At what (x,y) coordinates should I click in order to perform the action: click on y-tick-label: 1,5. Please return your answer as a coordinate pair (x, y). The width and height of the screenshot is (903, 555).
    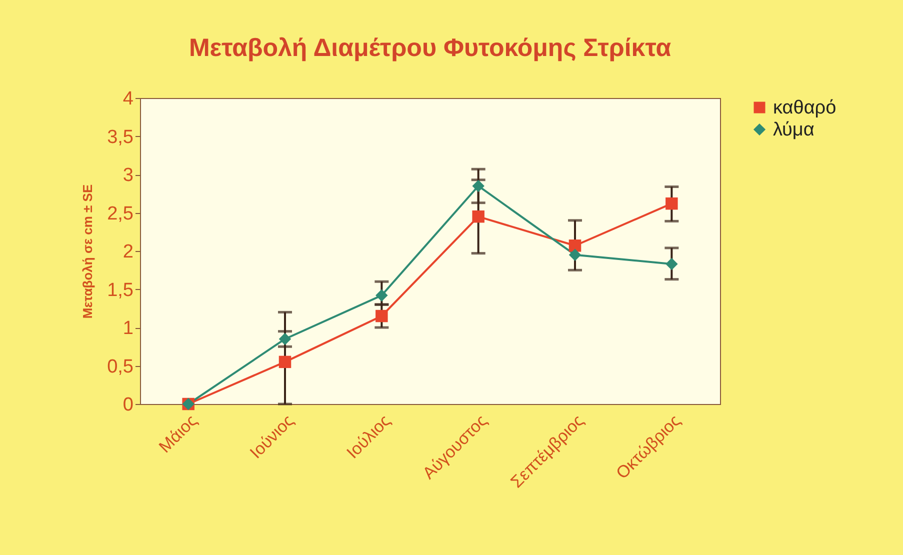
    Looking at the image, I should click on (120, 290).